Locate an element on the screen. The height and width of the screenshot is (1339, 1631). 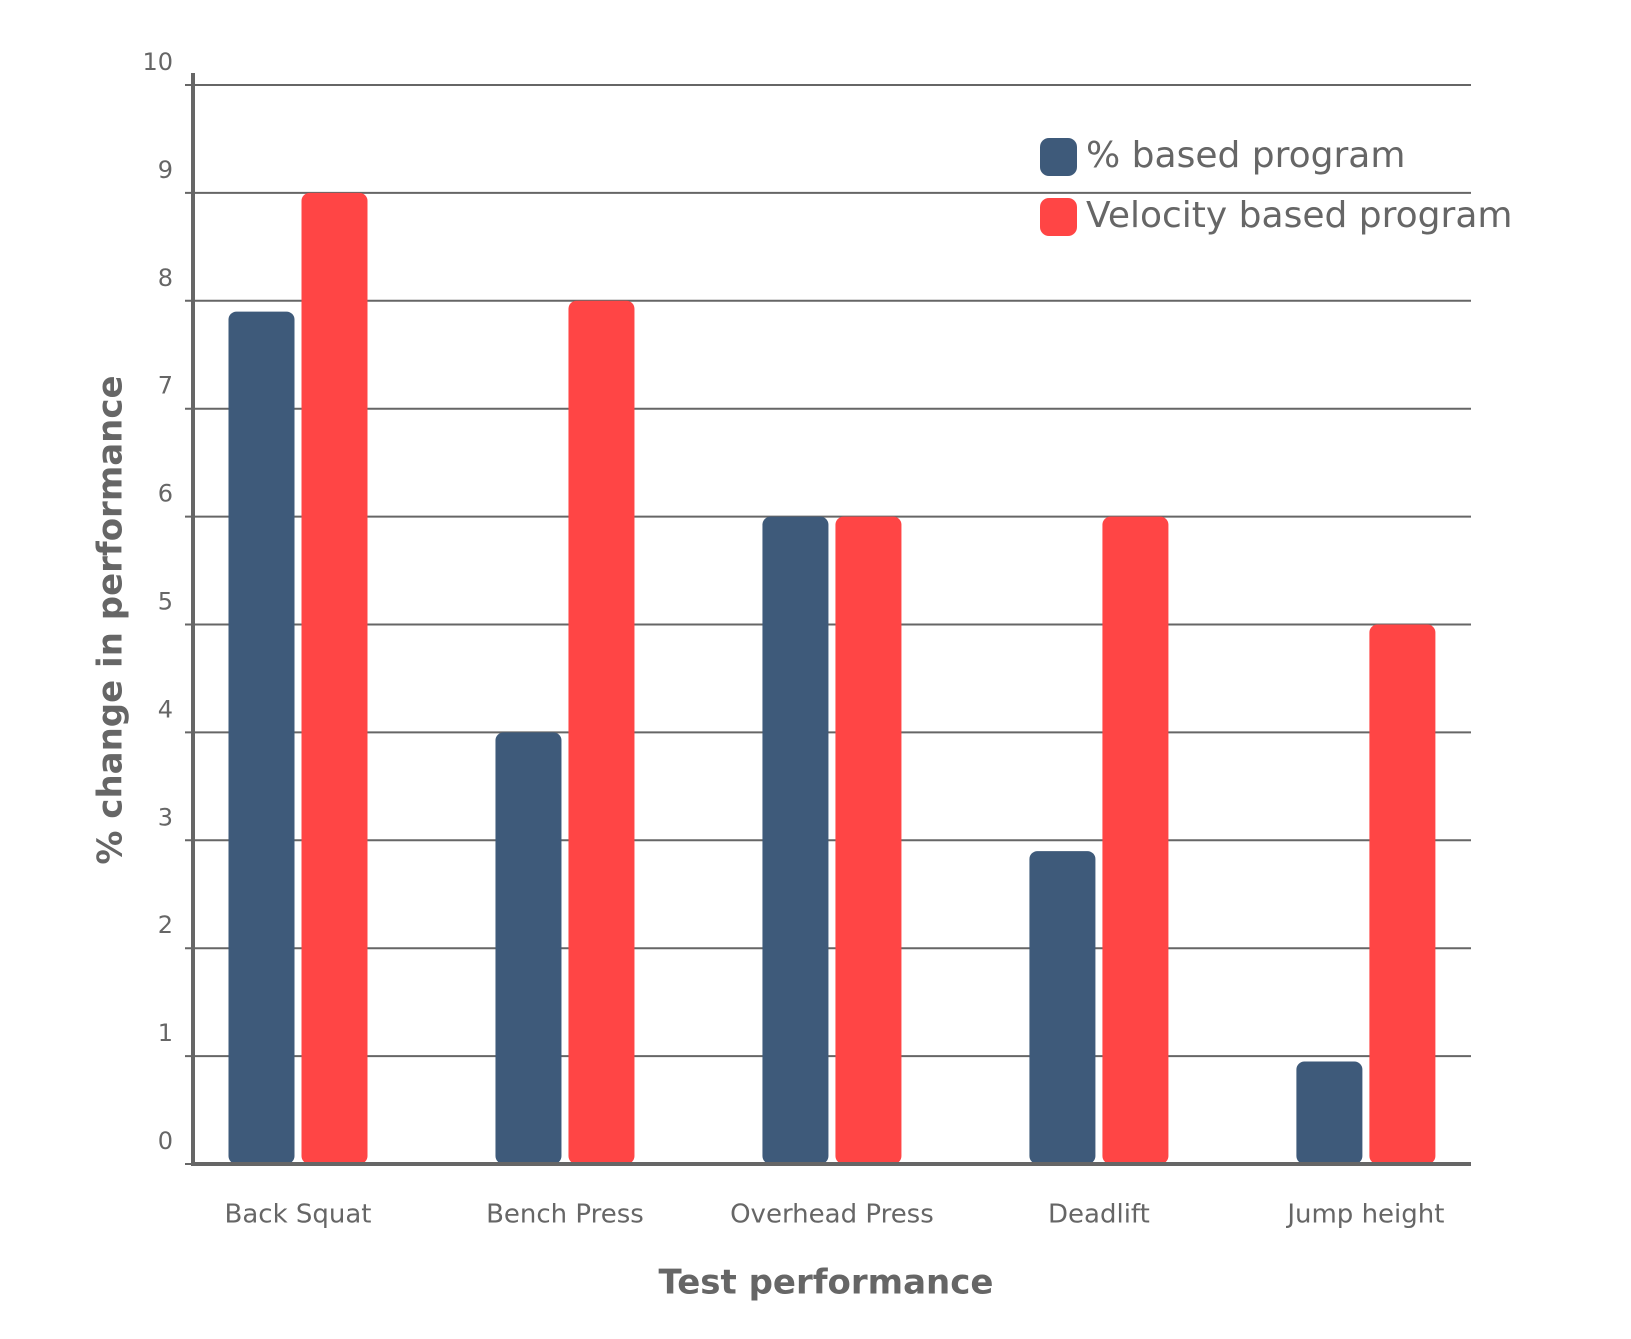
y-tick-label: 2 is located at coordinates (165, 925).